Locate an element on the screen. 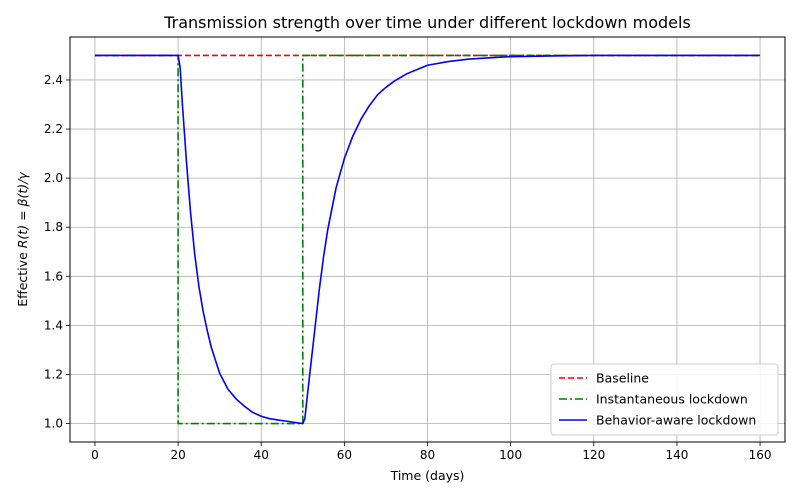 The image size is (800, 500). y-axis-label-prefix: Effective is located at coordinates (22, 277).